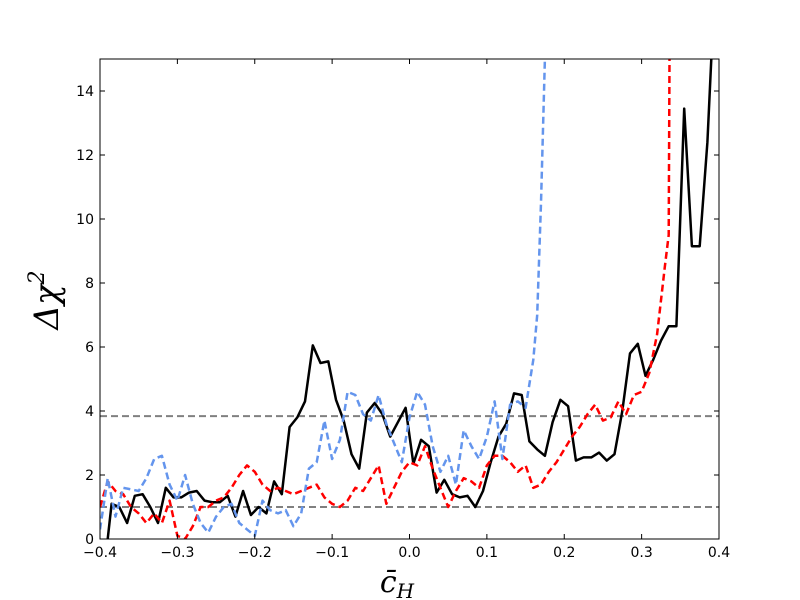 The height and width of the screenshot is (600, 800). What do you see at coordinates (85, 156) in the screenshot?
I see `y-tick-label: 12` at bounding box center [85, 156].